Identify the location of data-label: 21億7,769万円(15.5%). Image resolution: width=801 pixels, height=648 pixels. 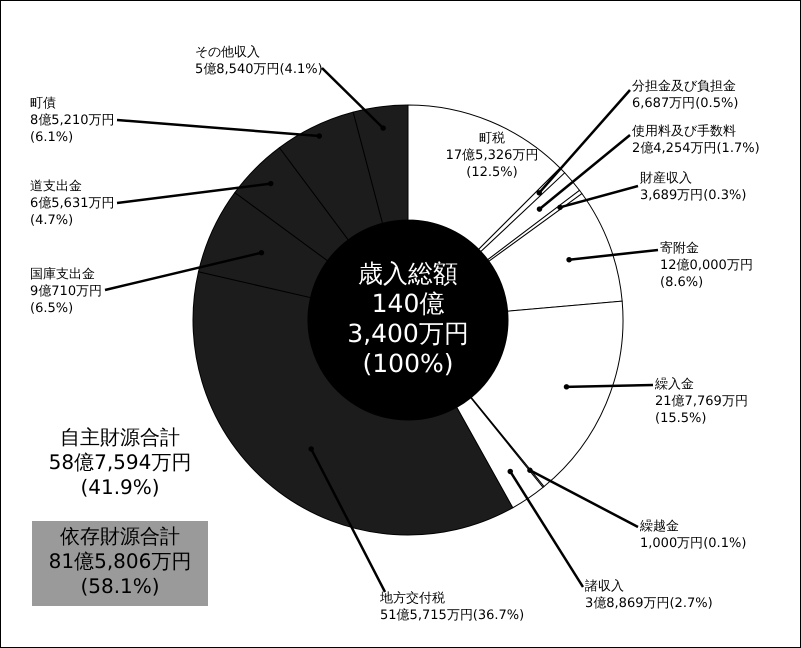
(701, 410).